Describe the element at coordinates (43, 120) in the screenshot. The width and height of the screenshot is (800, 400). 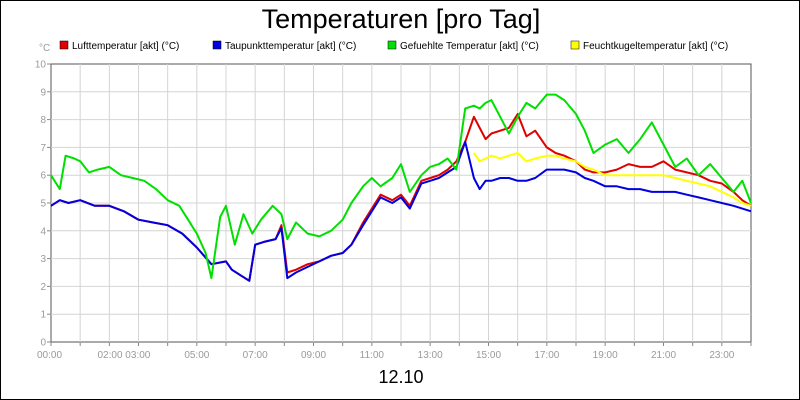
I see `y-tick-label: 8` at that location.